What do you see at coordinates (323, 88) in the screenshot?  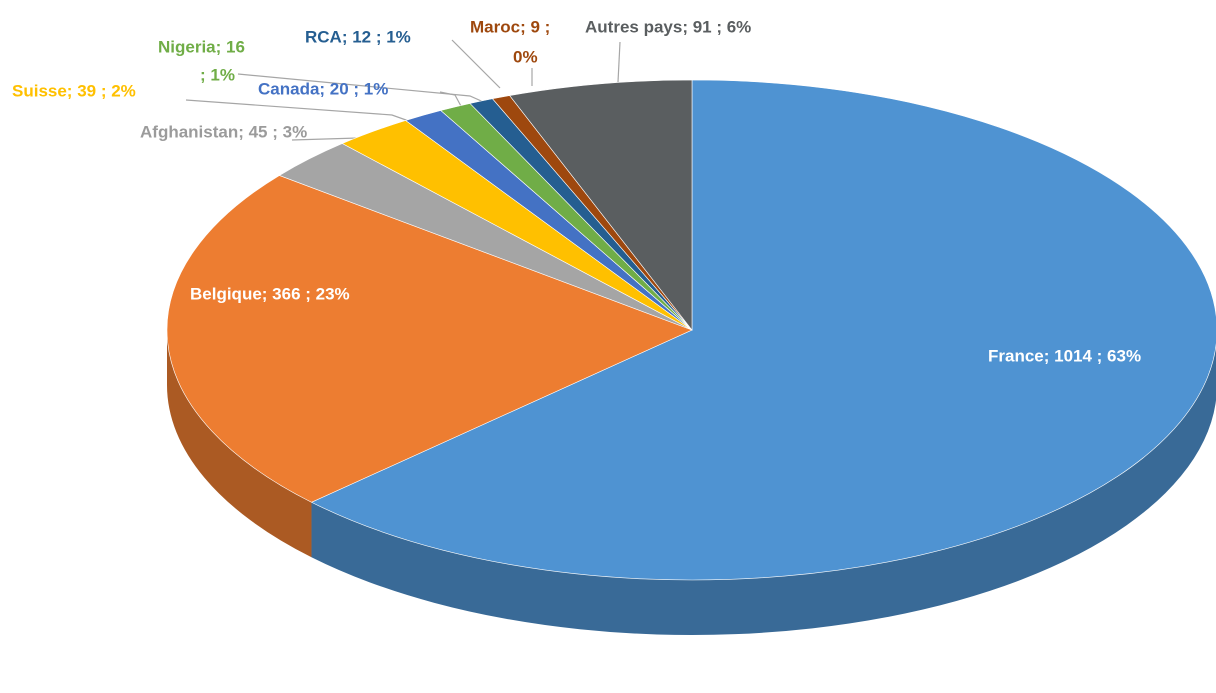 I see `data-label: Canada; 20 ; 1%` at bounding box center [323, 88].